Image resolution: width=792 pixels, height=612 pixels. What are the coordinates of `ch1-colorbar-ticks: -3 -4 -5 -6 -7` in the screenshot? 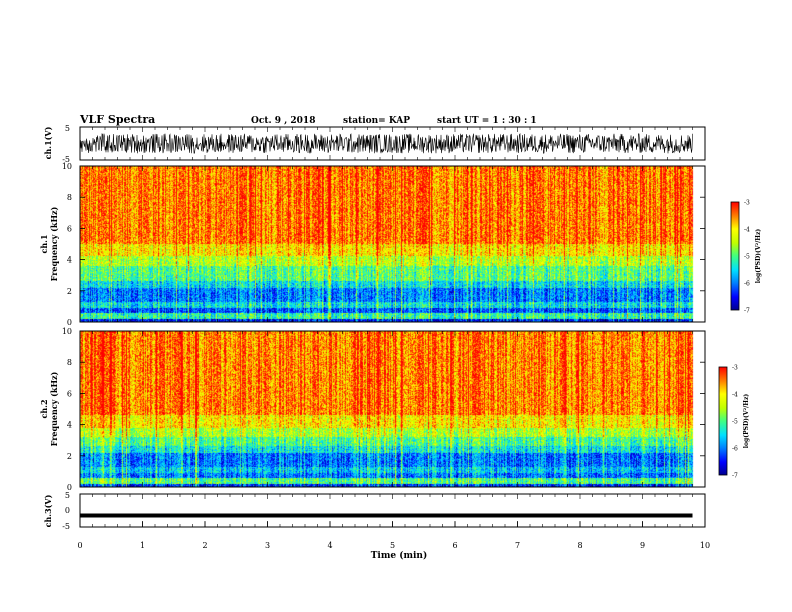 It's located at (747, 257).